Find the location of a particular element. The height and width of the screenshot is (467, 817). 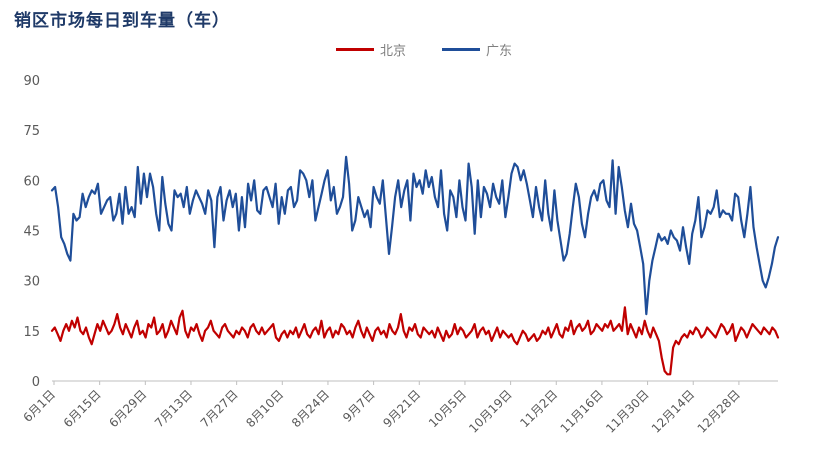

y-tick-label: 90 is located at coordinates (31, 81).